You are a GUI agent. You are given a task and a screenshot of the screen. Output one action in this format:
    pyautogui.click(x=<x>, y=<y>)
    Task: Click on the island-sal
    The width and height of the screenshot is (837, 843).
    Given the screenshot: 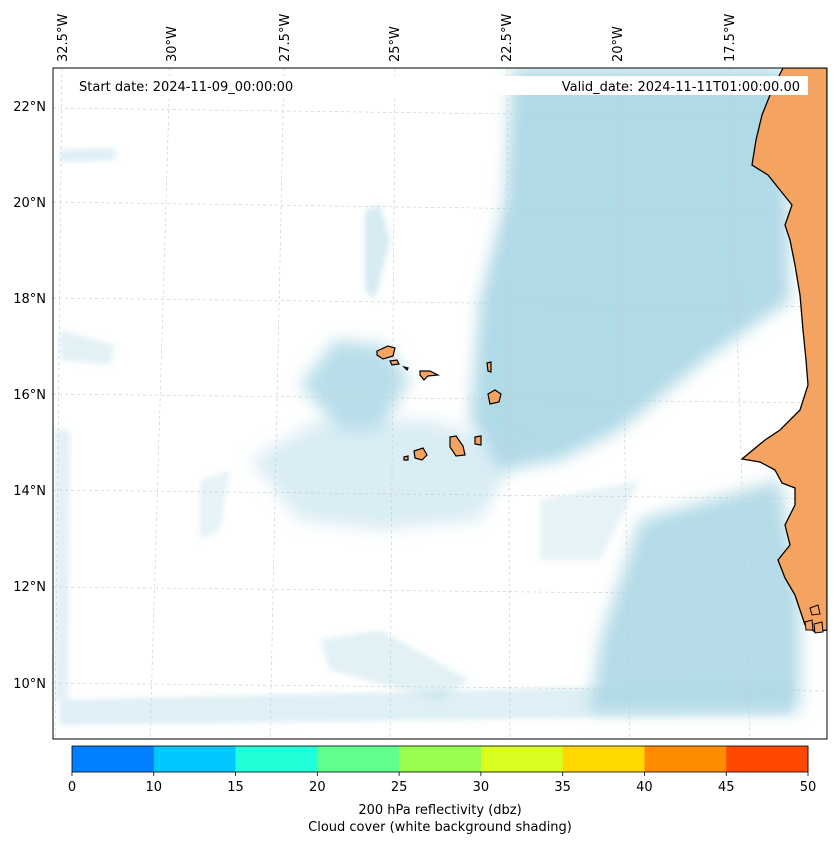 What is the action you would take?
    pyautogui.click(x=489, y=367)
    